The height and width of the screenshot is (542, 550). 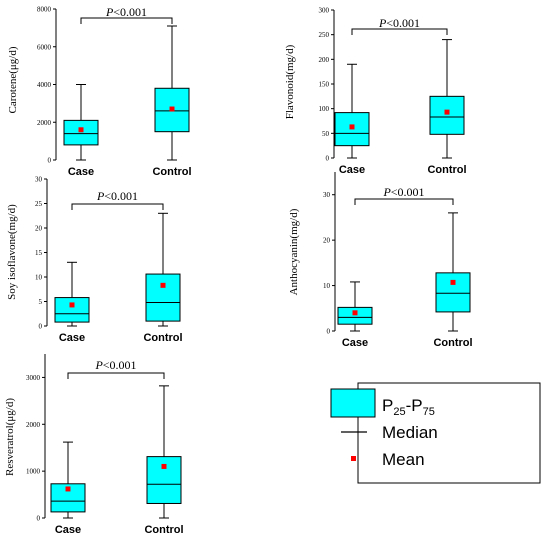 What do you see at coordinates (44, 47) in the screenshot?
I see `y-tick-label: 6000` at bounding box center [44, 47].